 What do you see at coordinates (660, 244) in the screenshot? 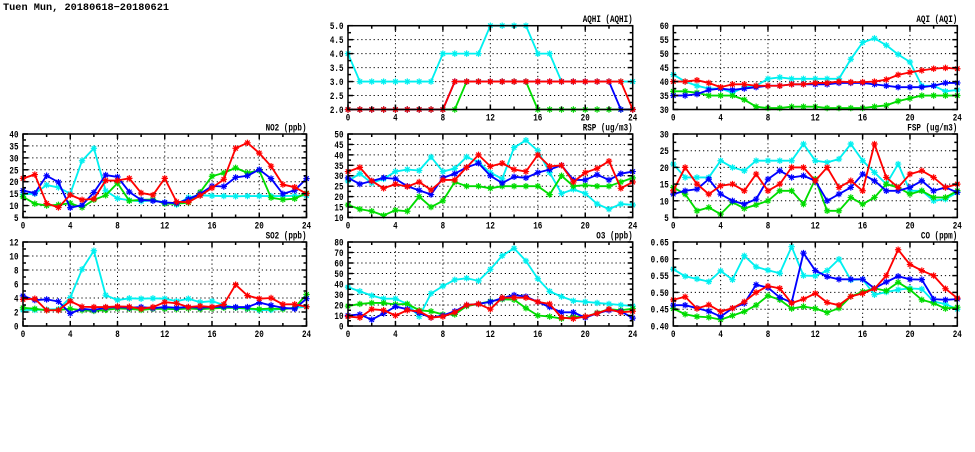
I see `svg-text: 0.65` at bounding box center [660, 244].